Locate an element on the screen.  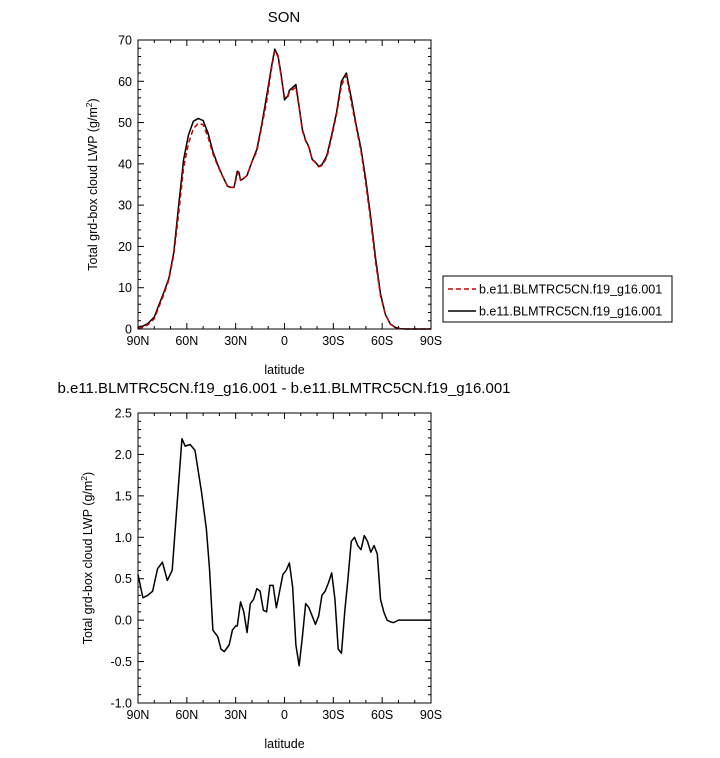
top-yaxis-unit-open: ( is located at coordinates (93, 131).